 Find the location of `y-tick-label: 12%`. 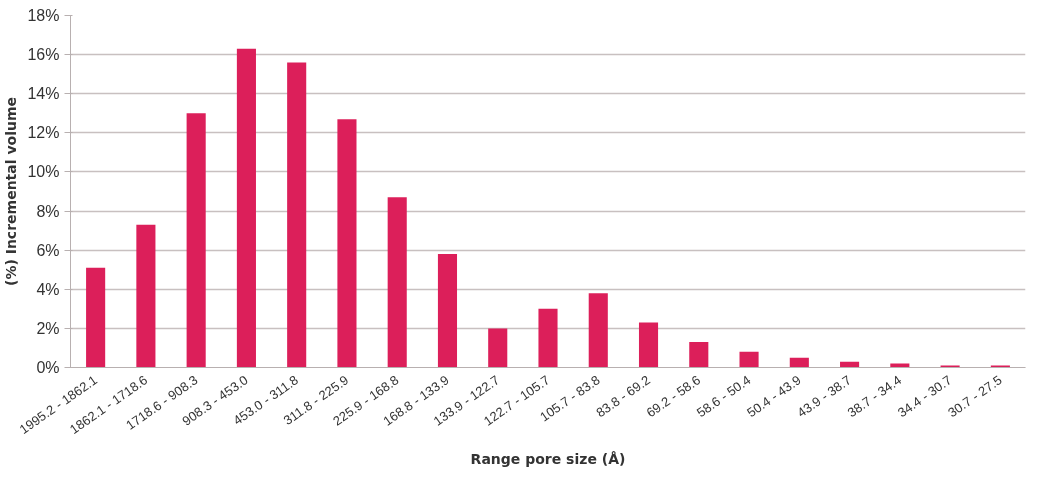

y-tick-label: 12% is located at coordinates (43, 133).